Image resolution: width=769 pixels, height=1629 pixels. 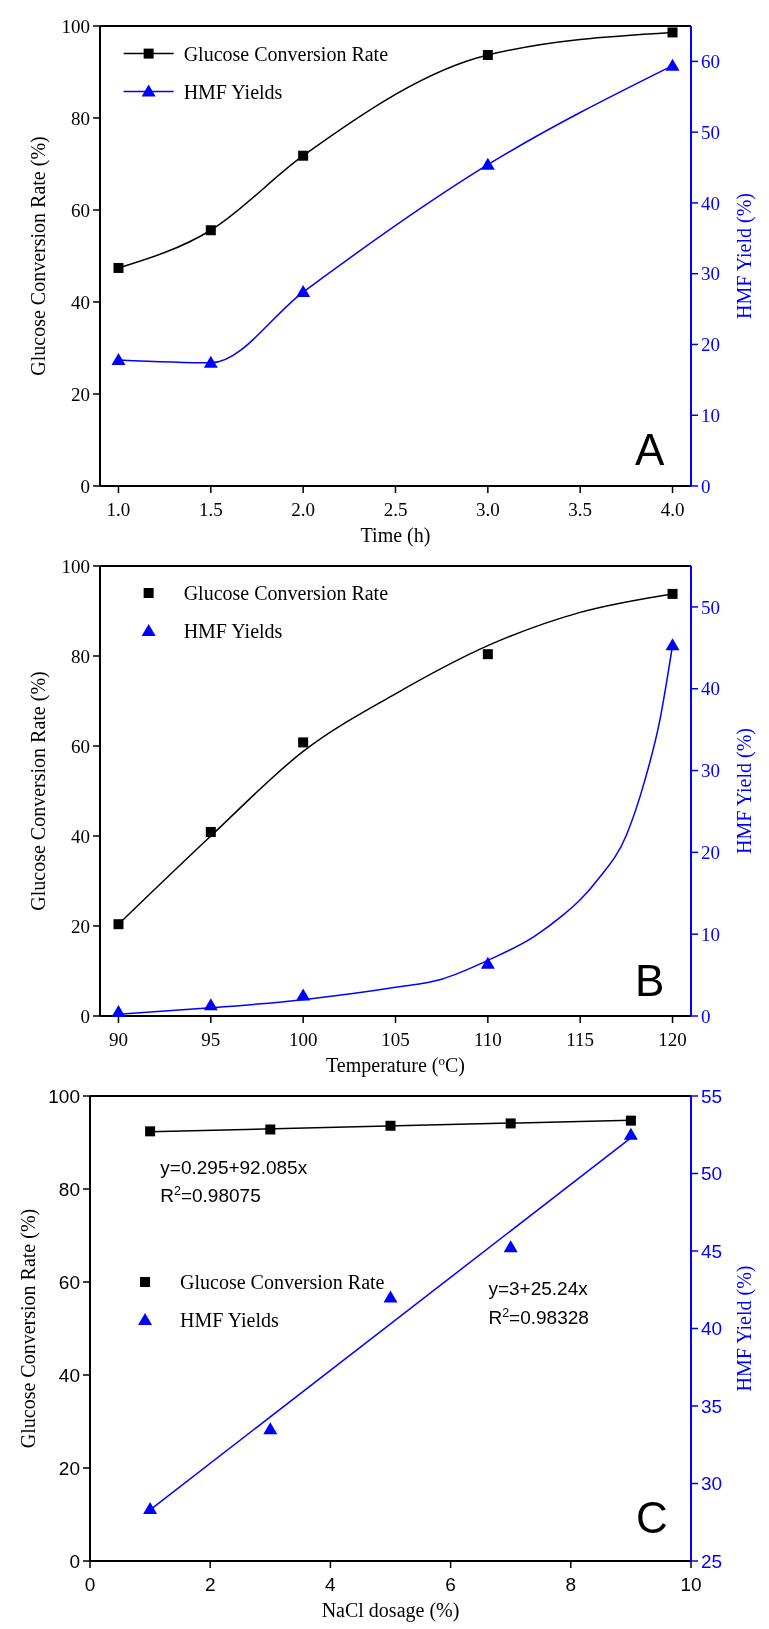 What do you see at coordinates (571, 1584) in the screenshot?
I see `x-tick-label: 8` at bounding box center [571, 1584].